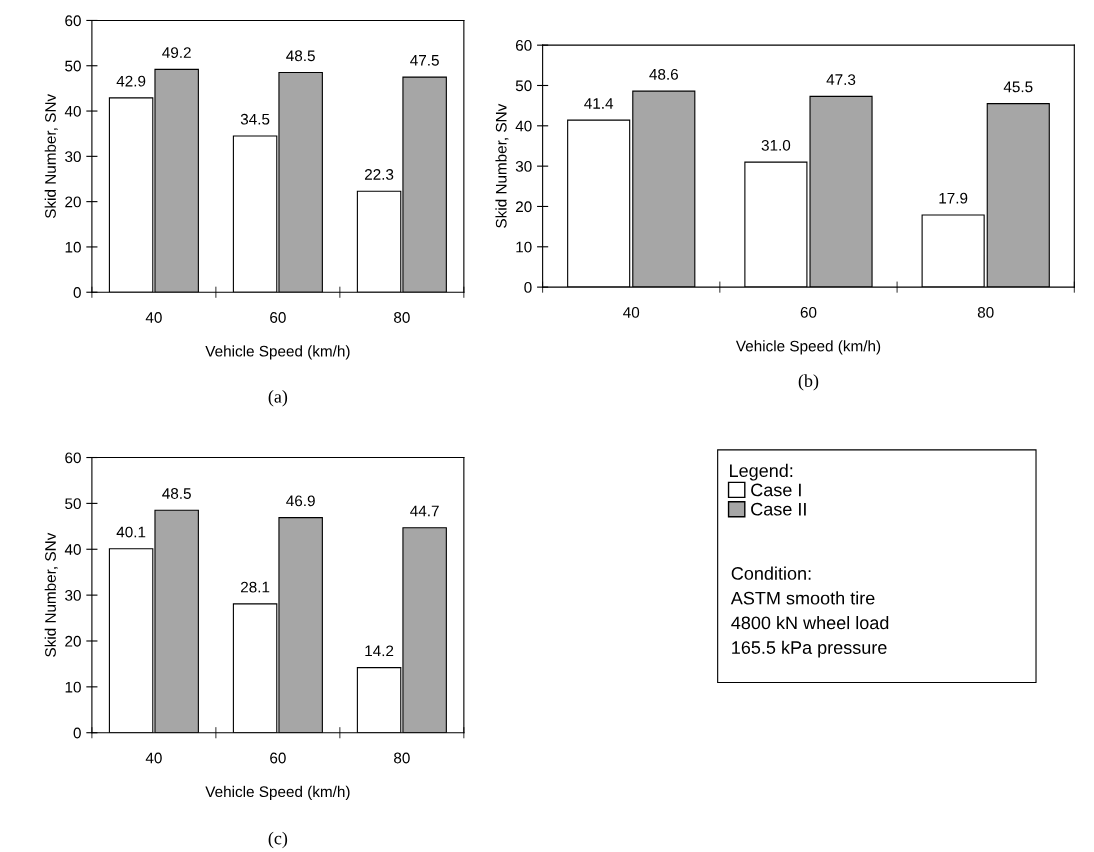 Image resolution: width=1094 pixels, height=852 pixels. Describe the element at coordinates (802, 598) in the screenshot. I see `text: ASTM smooth tire` at that location.